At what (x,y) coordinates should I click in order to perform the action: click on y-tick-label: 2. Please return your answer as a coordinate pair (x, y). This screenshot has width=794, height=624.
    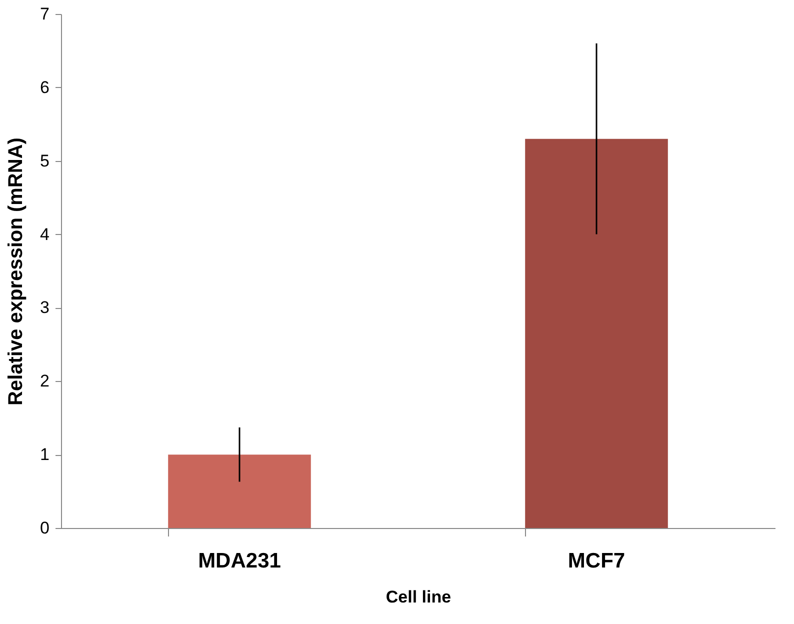
    Looking at the image, I should click on (45, 381).